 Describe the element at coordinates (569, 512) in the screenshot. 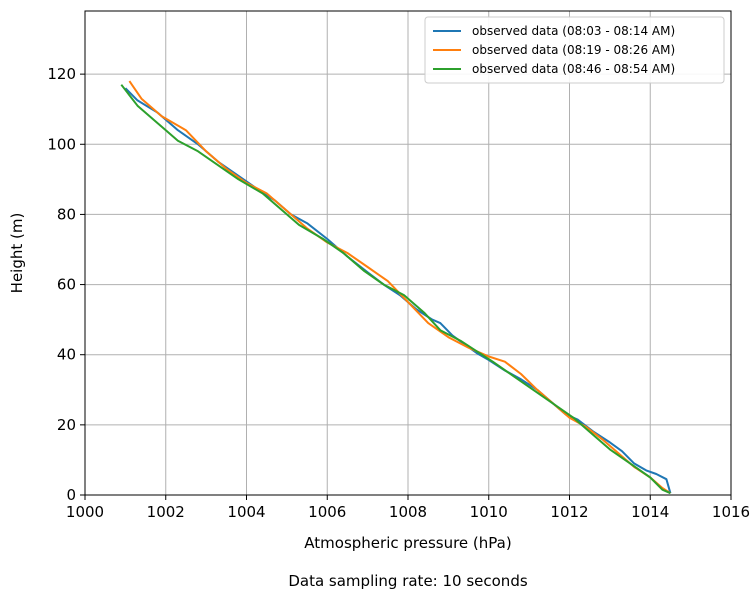

I see `x-tick-label: 1012` at that location.